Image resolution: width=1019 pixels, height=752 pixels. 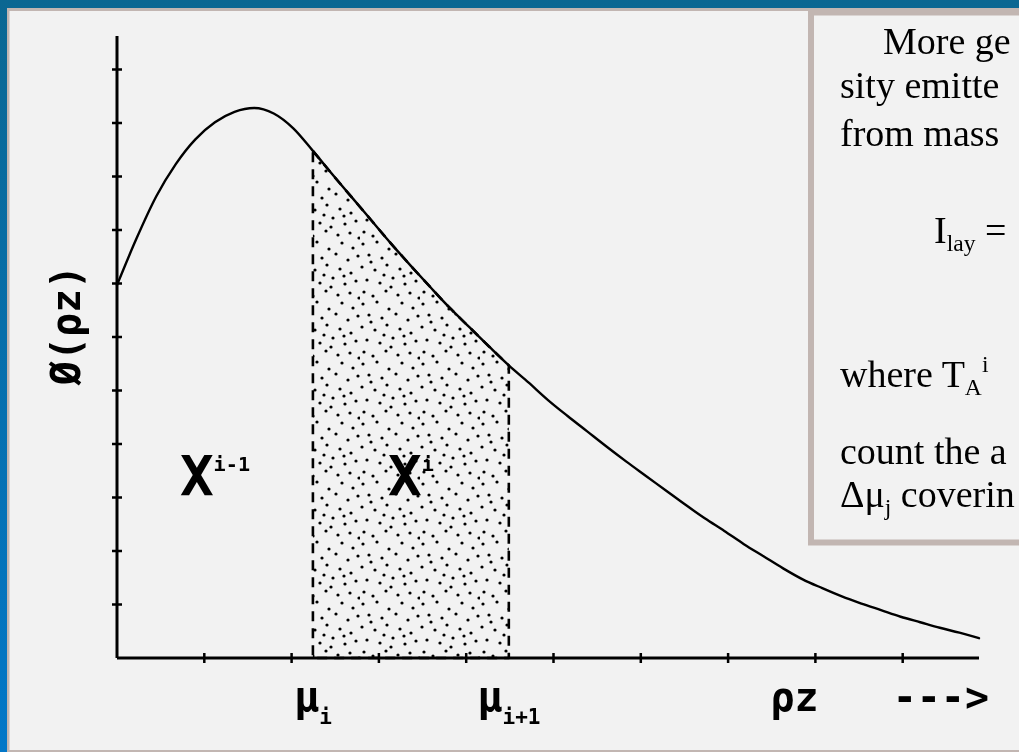 I want to click on annotation: X$^{i-1}$, so click(x=215, y=475).